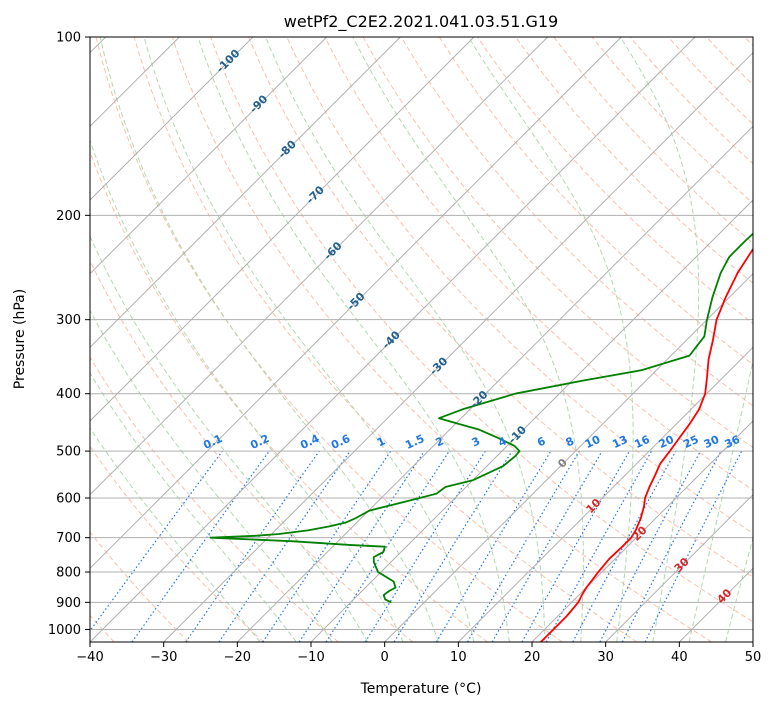  I want to click on mixing-ratio-label: 0.6, so click(340, 442).